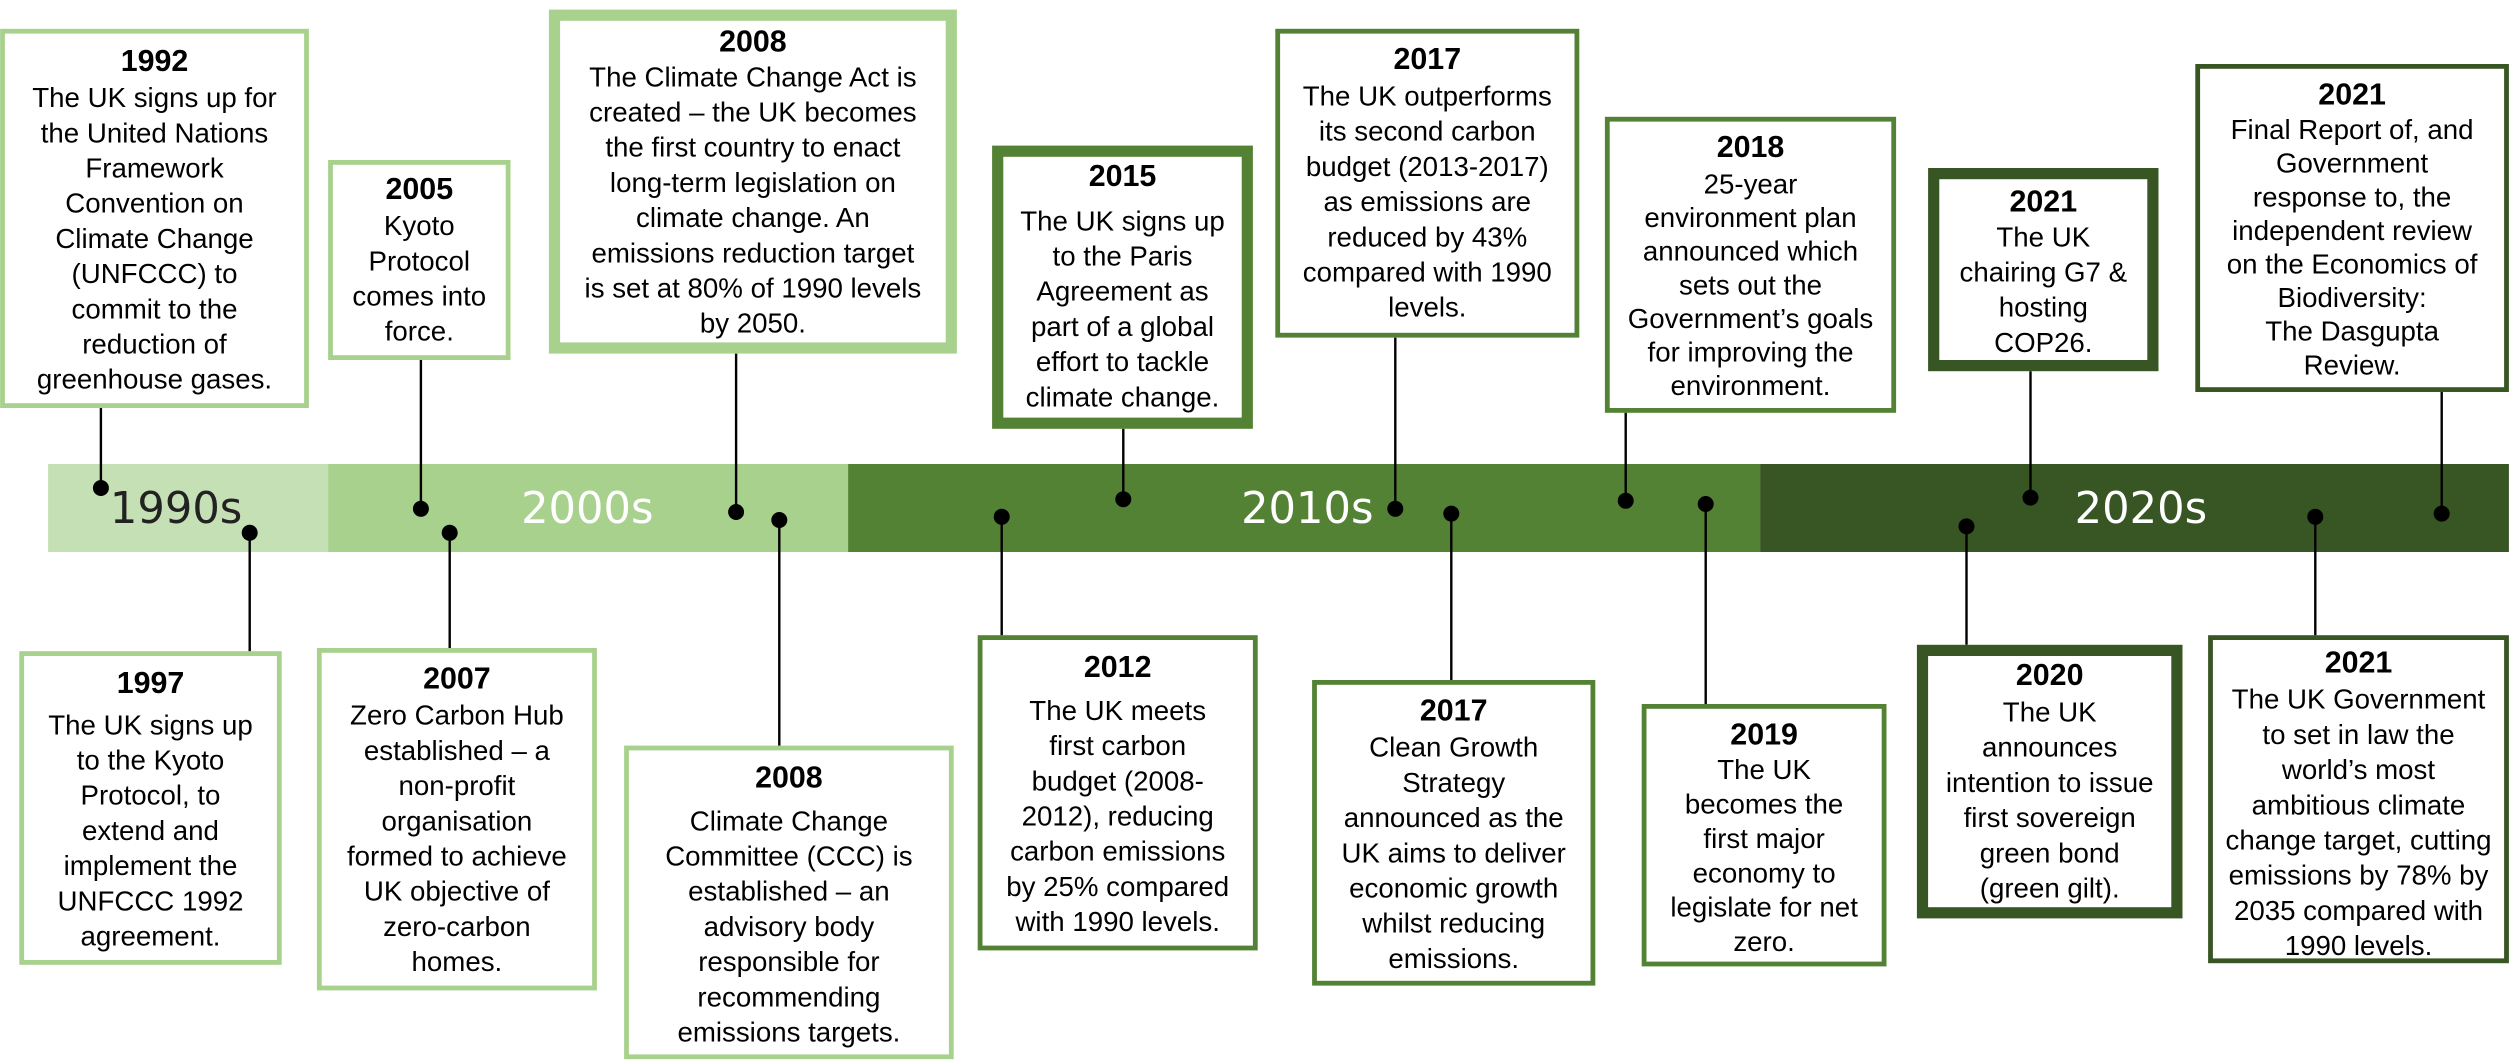 This screenshot has height=1060, width=2509. I want to click on event-text: UK aims to deliver, so click(1453, 852).